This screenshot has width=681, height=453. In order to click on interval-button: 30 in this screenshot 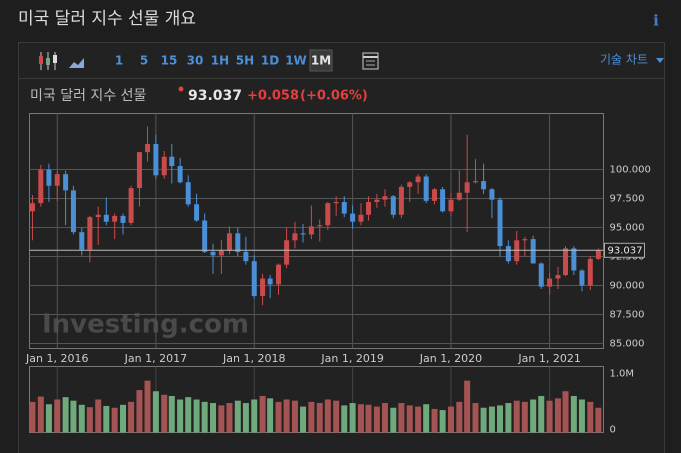, I will do `click(195, 61)`.